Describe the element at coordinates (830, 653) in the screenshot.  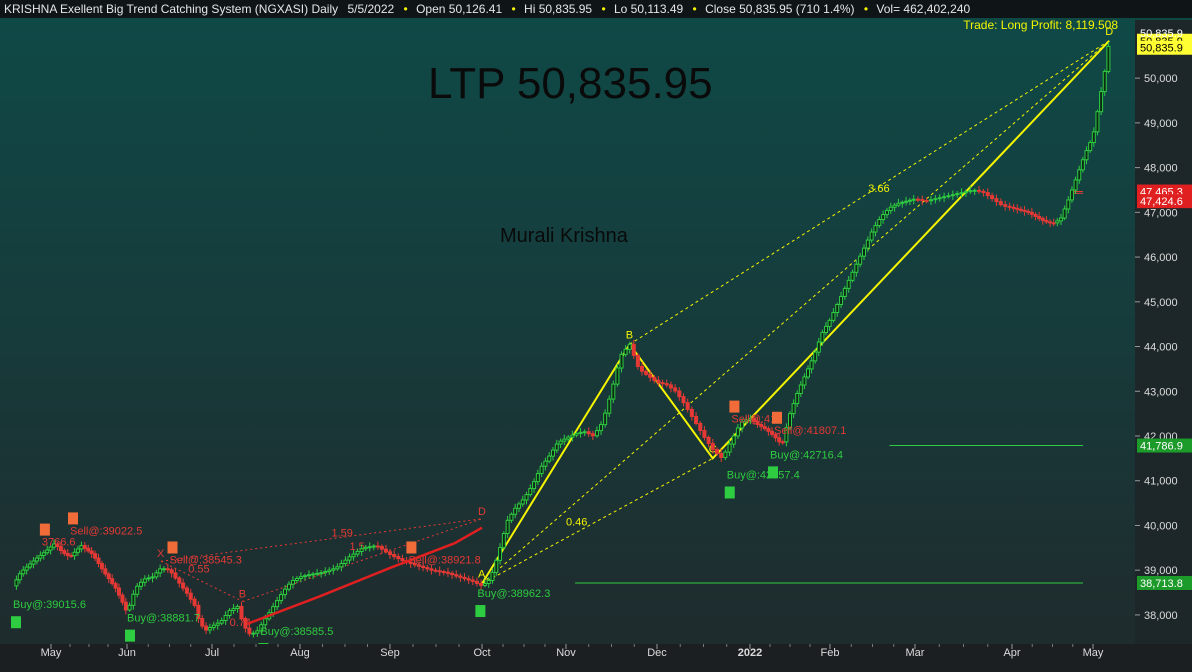
I see `x-tick-label: Feb` at that location.